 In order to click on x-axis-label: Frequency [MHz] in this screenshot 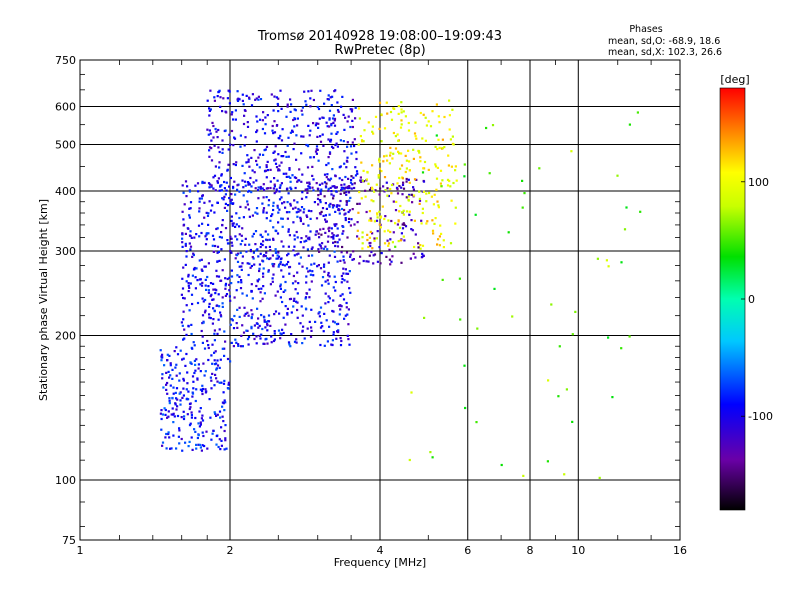, I will do `click(380, 562)`.